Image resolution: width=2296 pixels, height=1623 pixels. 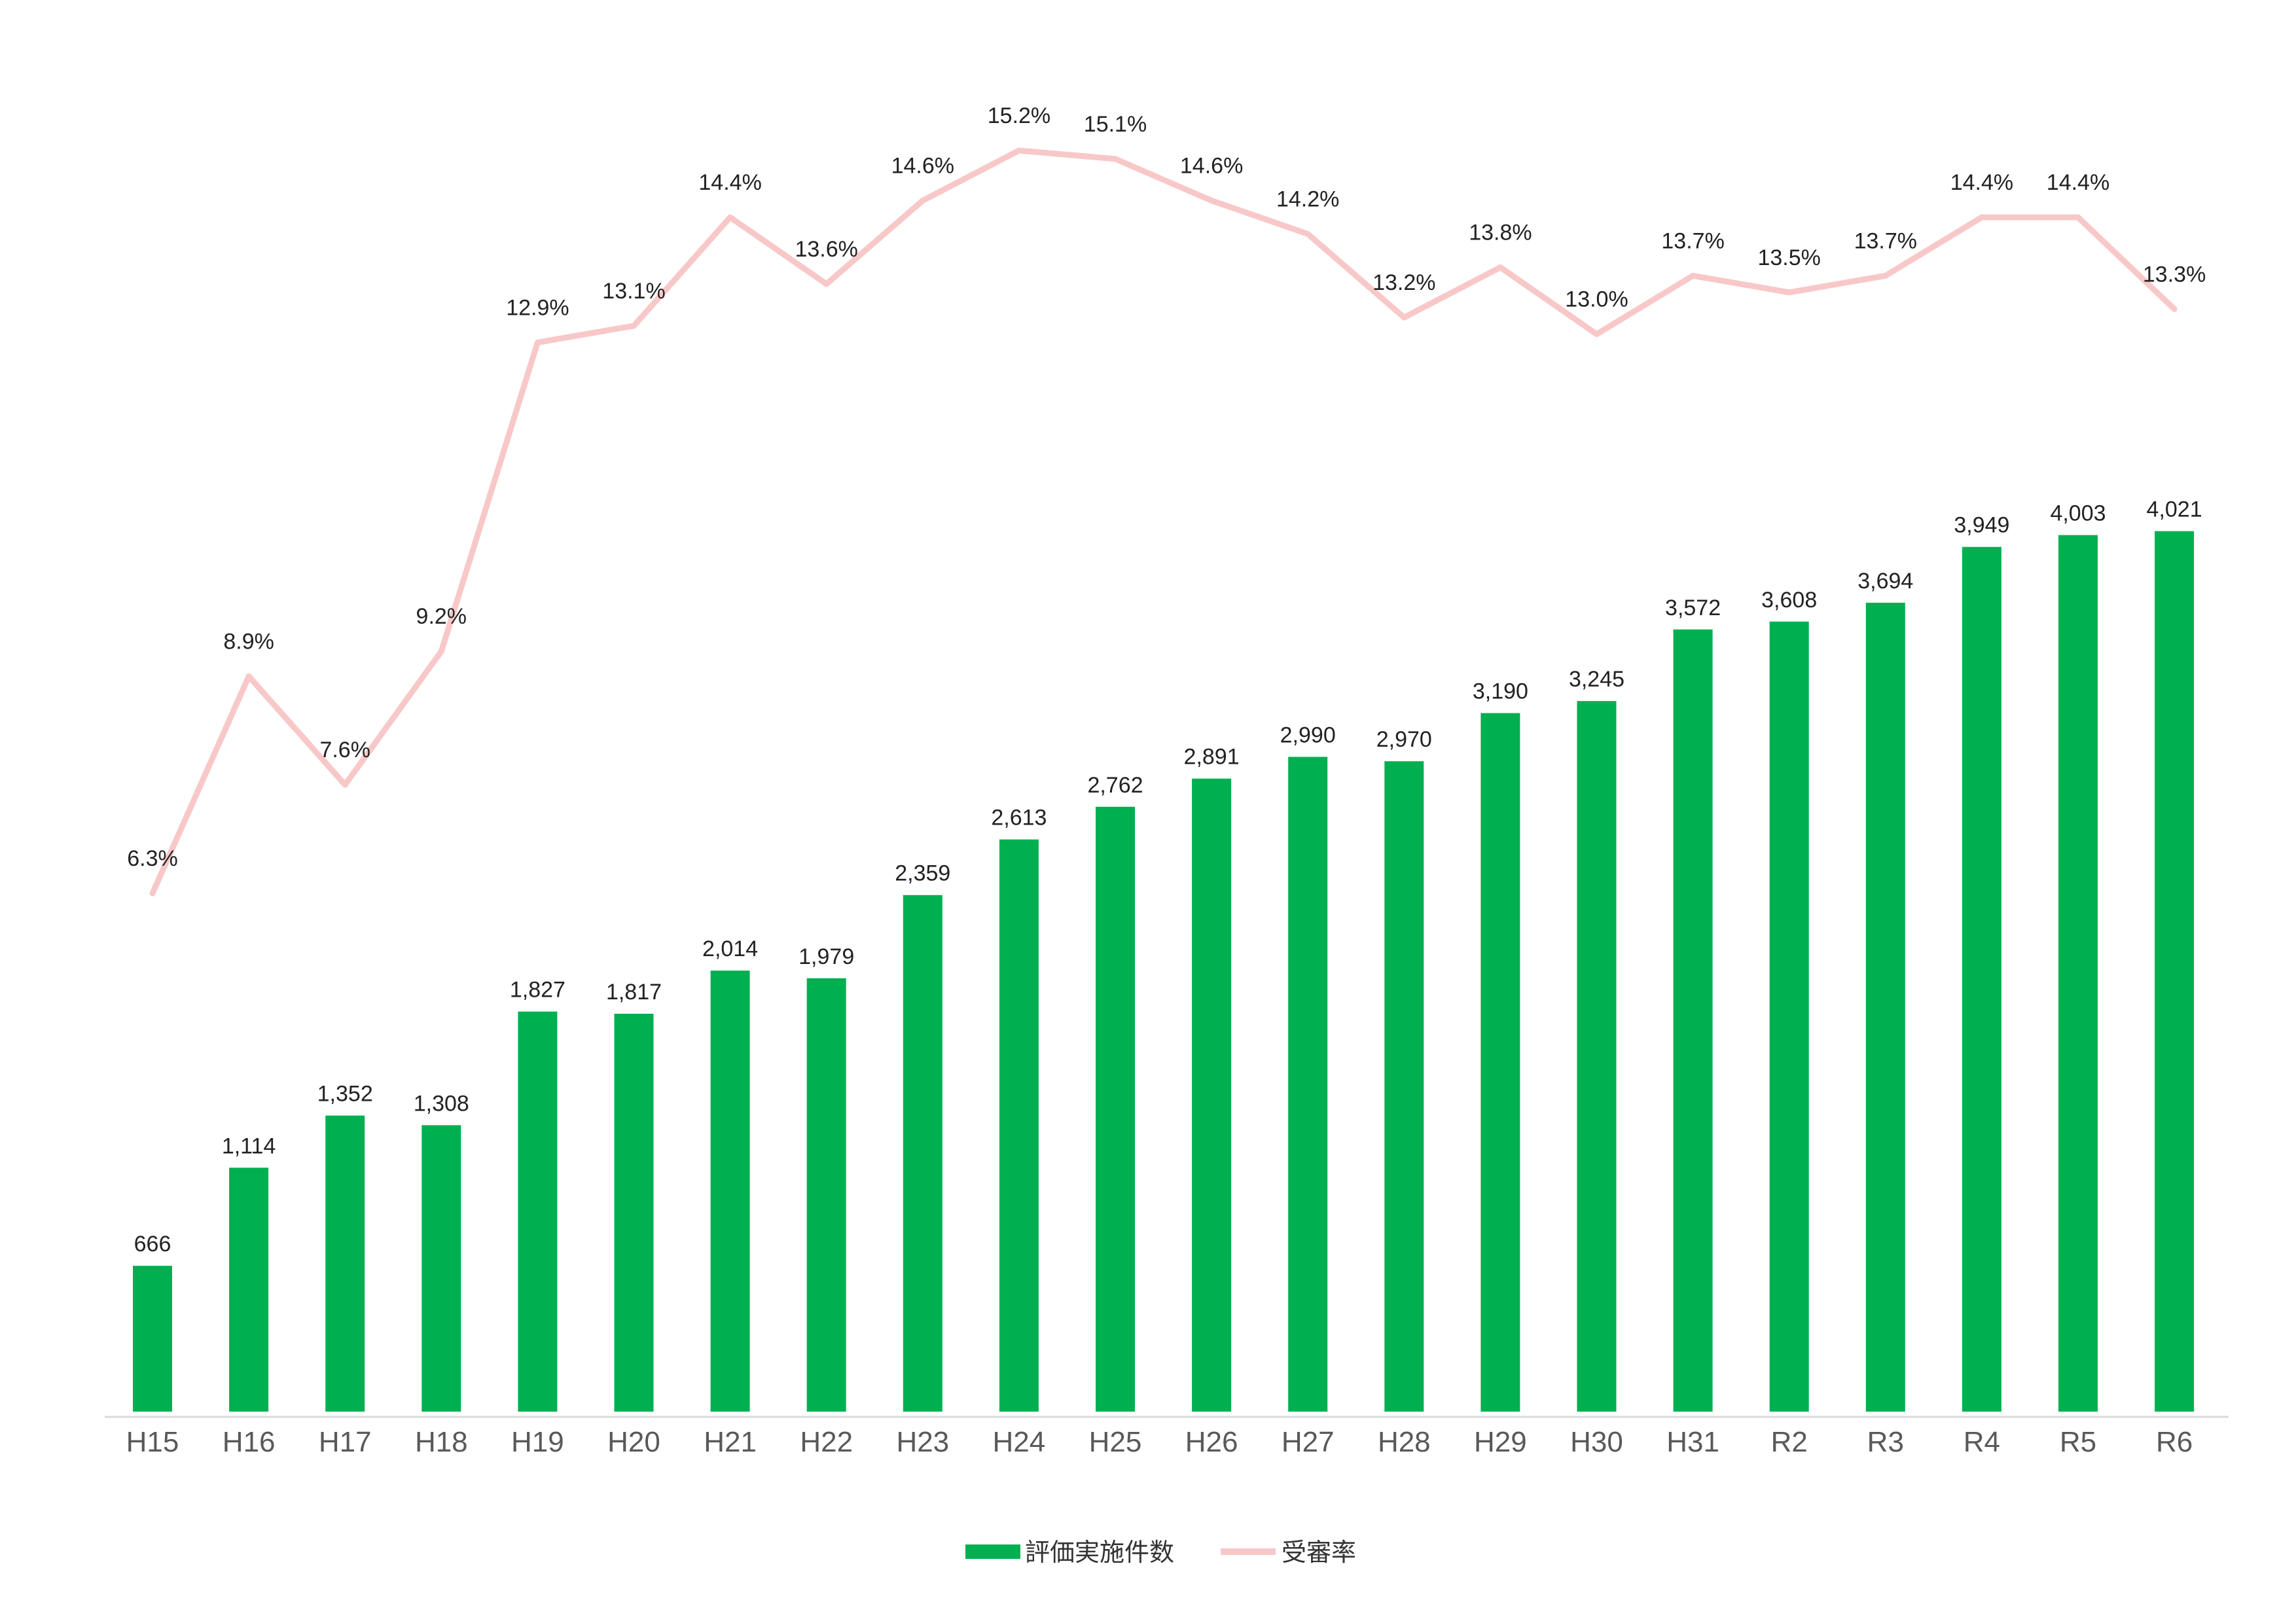 What do you see at coordinates (1789, 1016) in the screenshot?
I see `bar-R2` at bounding box center [1789, 1016].